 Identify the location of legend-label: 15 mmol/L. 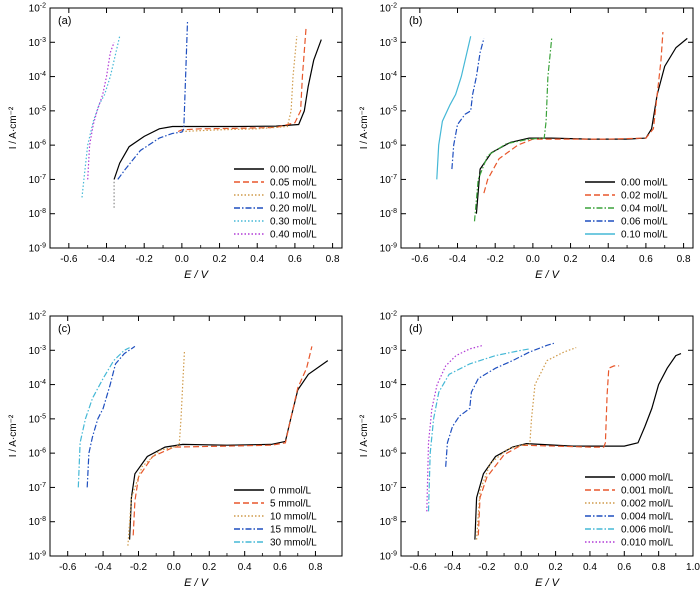
(293, 530).